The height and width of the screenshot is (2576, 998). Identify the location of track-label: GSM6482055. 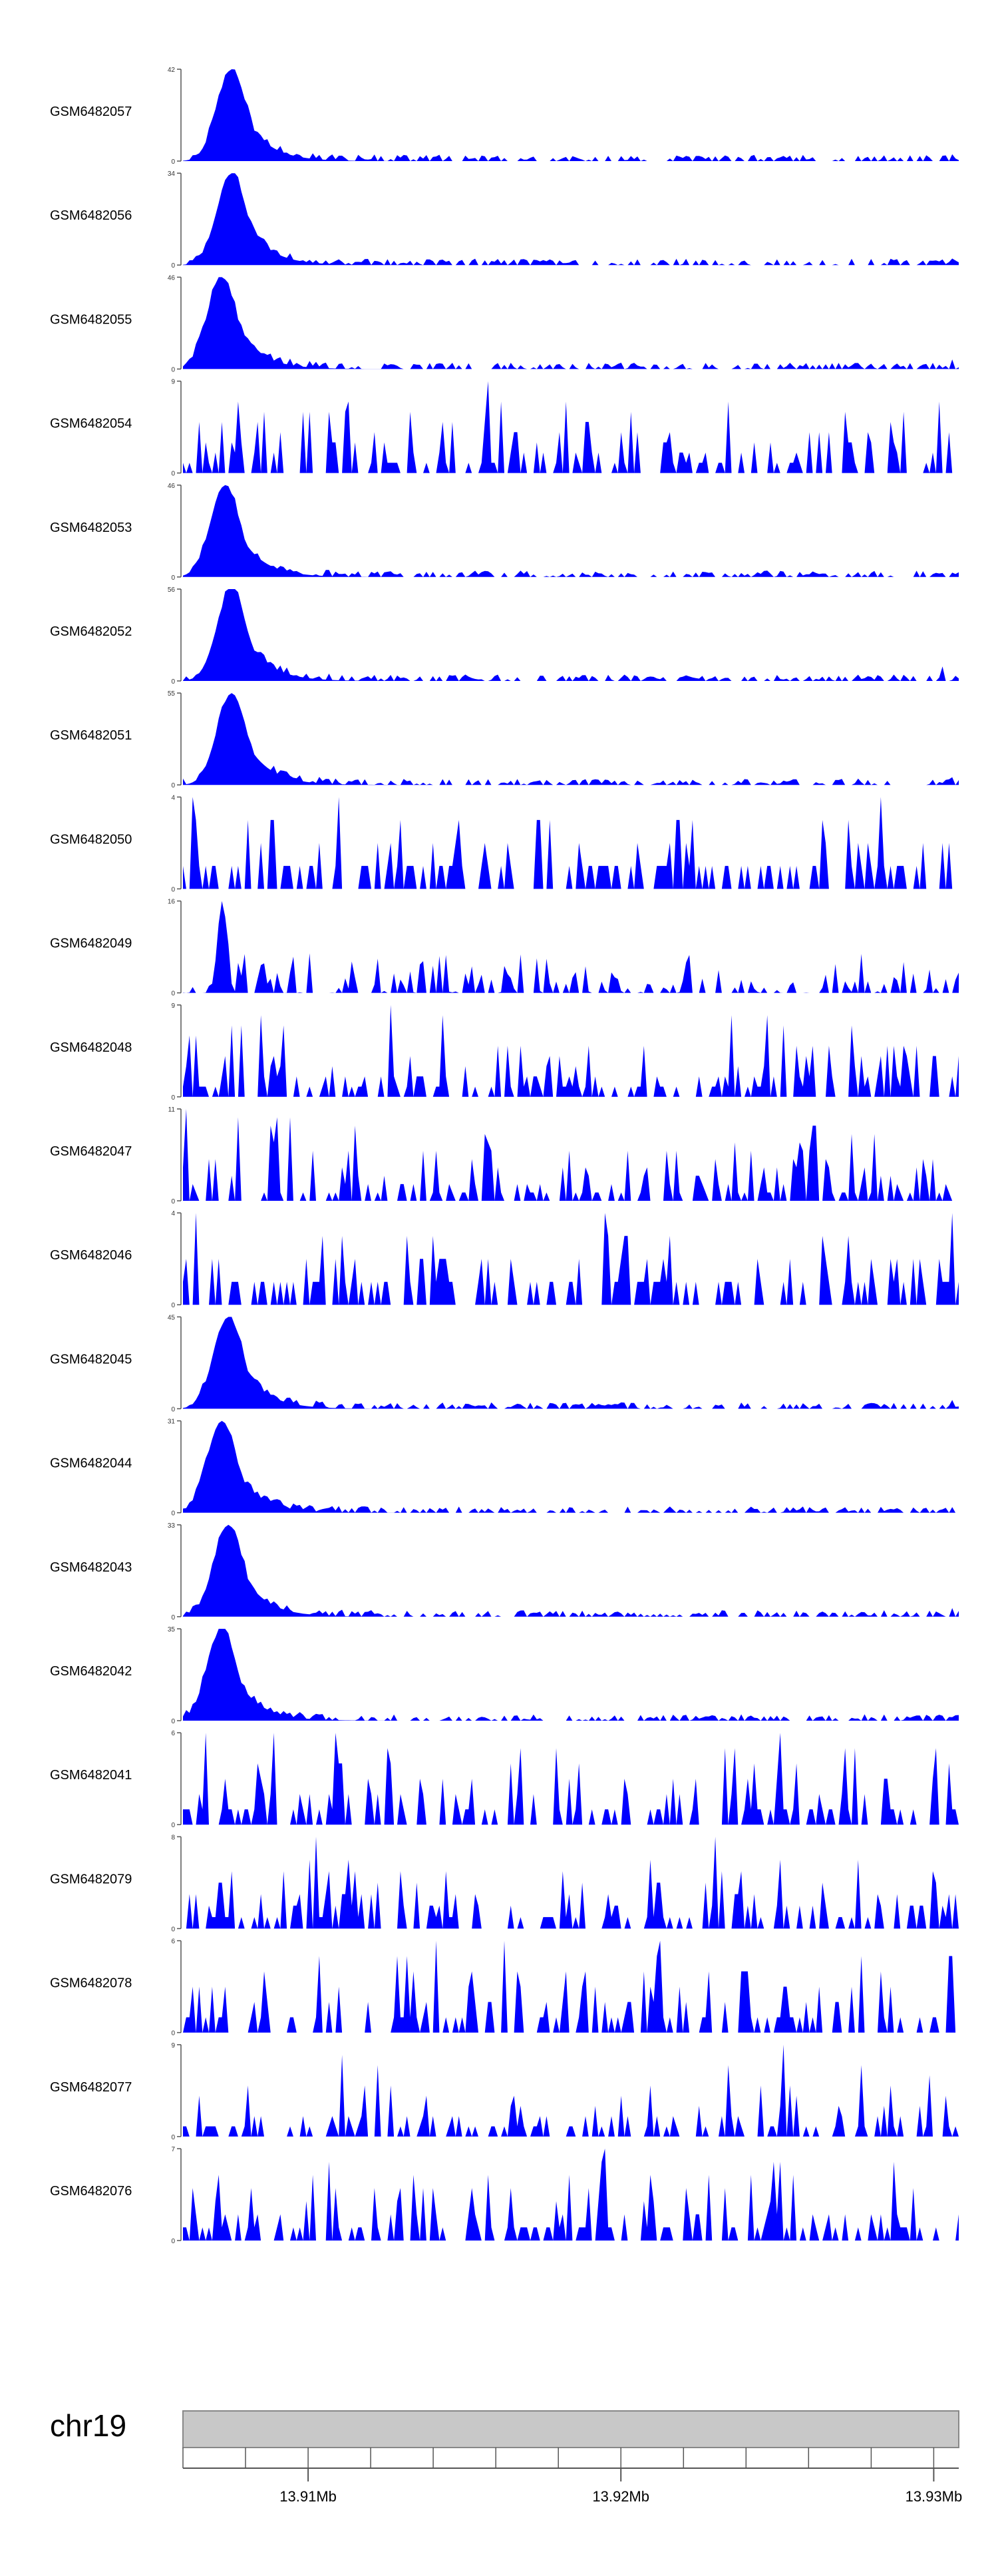
(91, 319).